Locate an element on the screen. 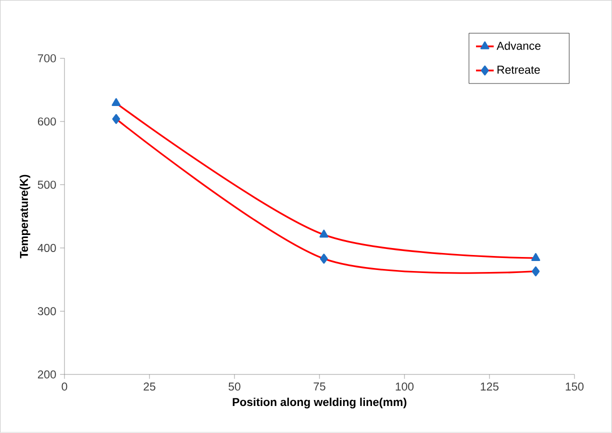 This screenshot has width=612, height=433. x-tick-label: 25 is located at coordinates (150, 386).